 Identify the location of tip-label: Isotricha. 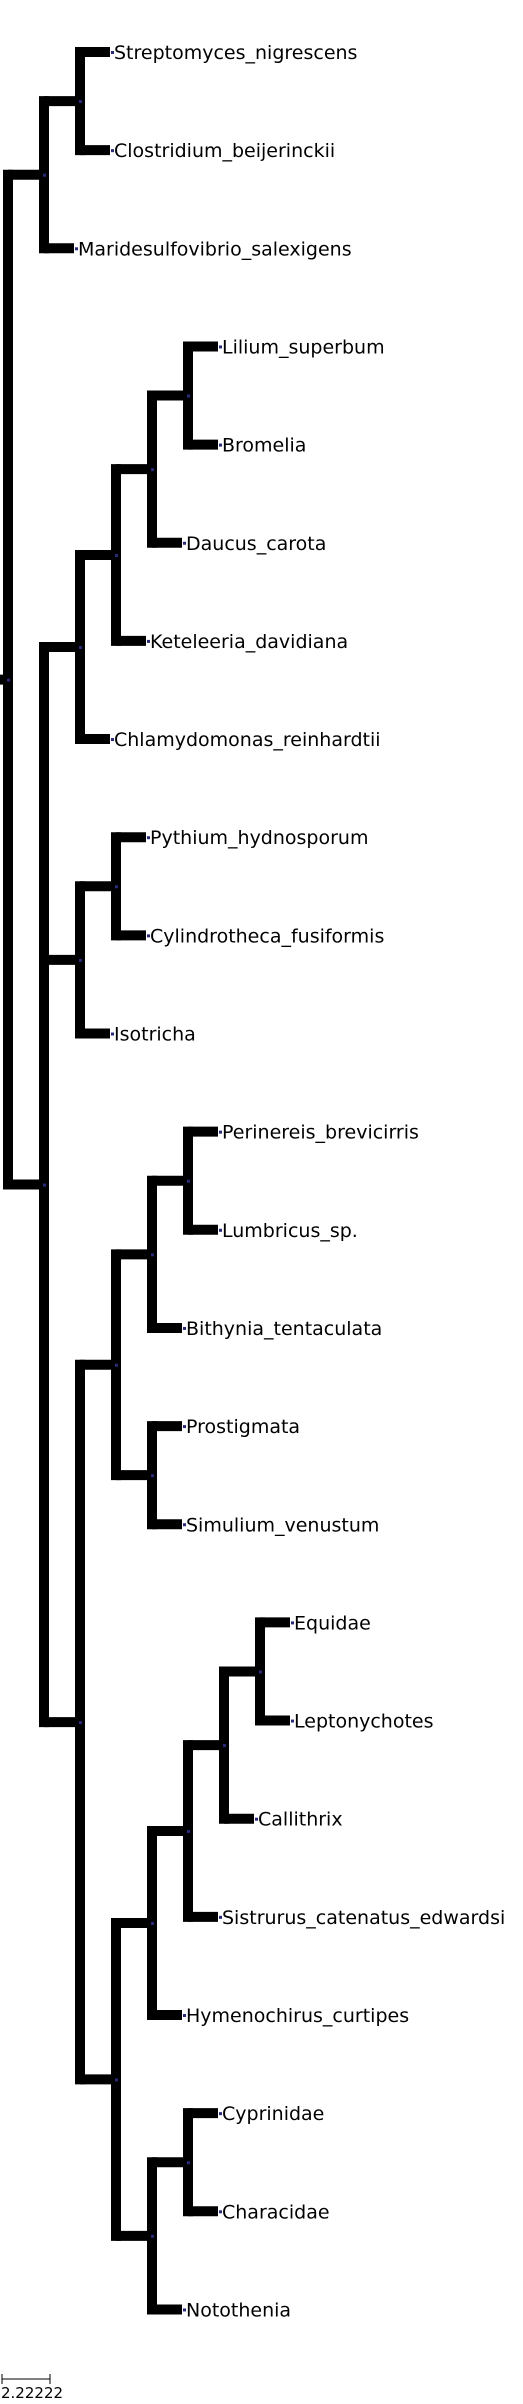
(155, 1035).